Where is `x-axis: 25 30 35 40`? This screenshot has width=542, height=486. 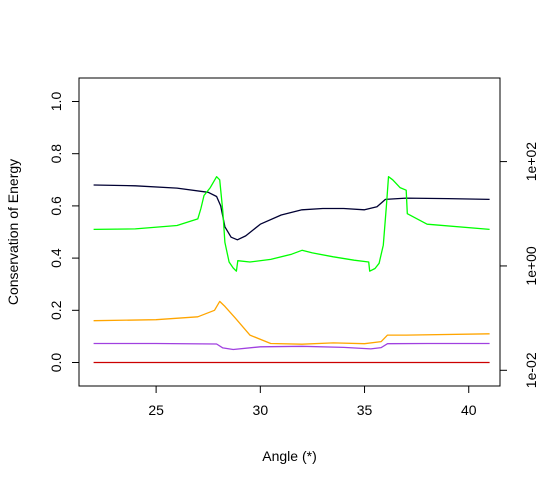
x-axis: 25 30 35 40 is located at coordinates (312, 401).